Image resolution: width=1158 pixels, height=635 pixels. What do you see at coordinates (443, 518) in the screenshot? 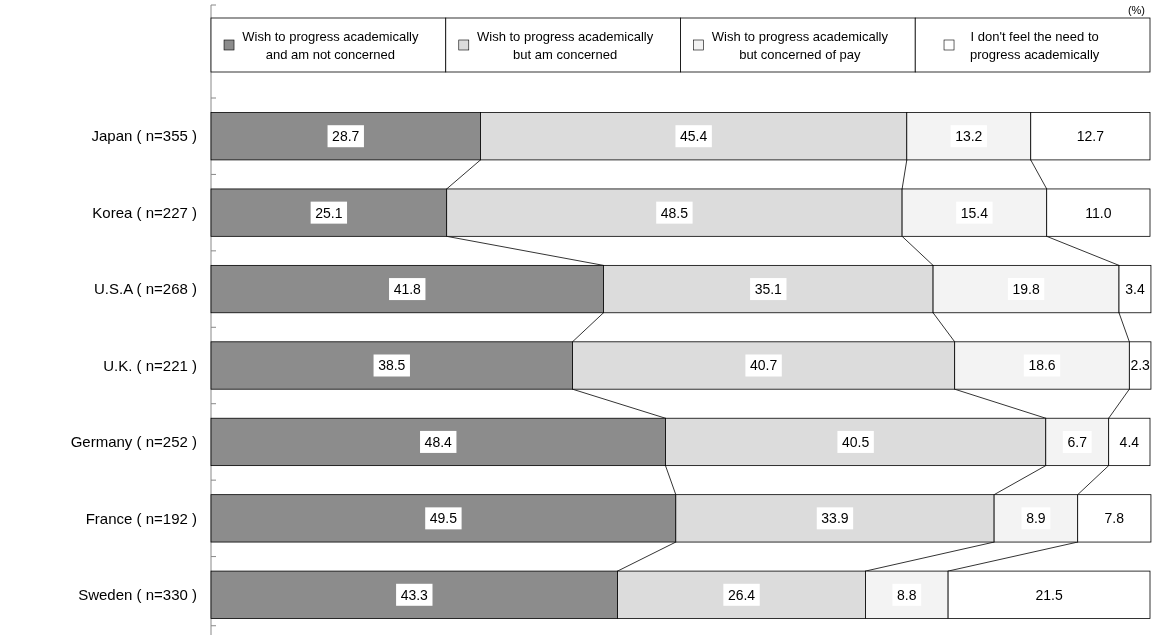
I see `data-label: 49.5` at bounding box center [443, 518].